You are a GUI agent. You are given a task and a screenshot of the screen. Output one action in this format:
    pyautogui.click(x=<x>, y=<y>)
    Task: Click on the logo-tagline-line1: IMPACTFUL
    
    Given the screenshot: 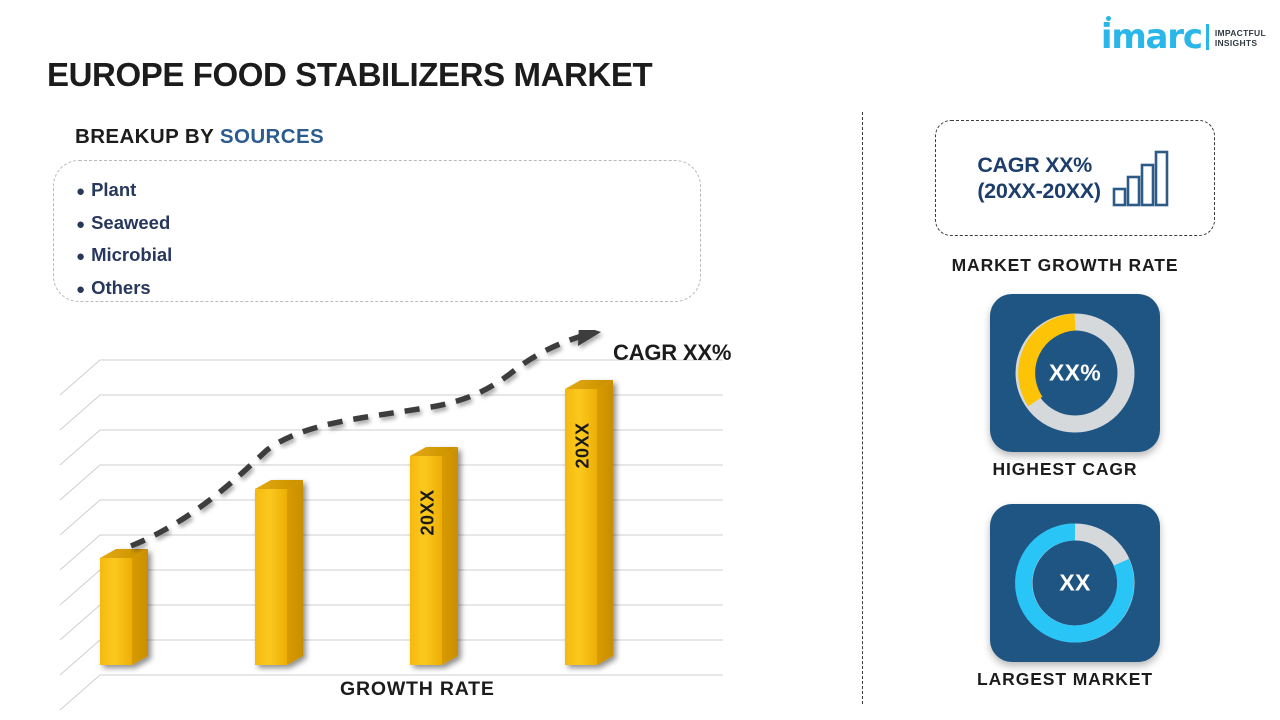 What is the action you would take?
    pyautogui.click(x=1240, y=32)
    